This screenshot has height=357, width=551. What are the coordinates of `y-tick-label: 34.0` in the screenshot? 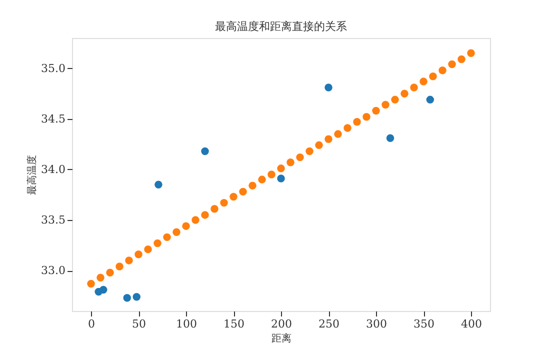 It's located at (53, 169).